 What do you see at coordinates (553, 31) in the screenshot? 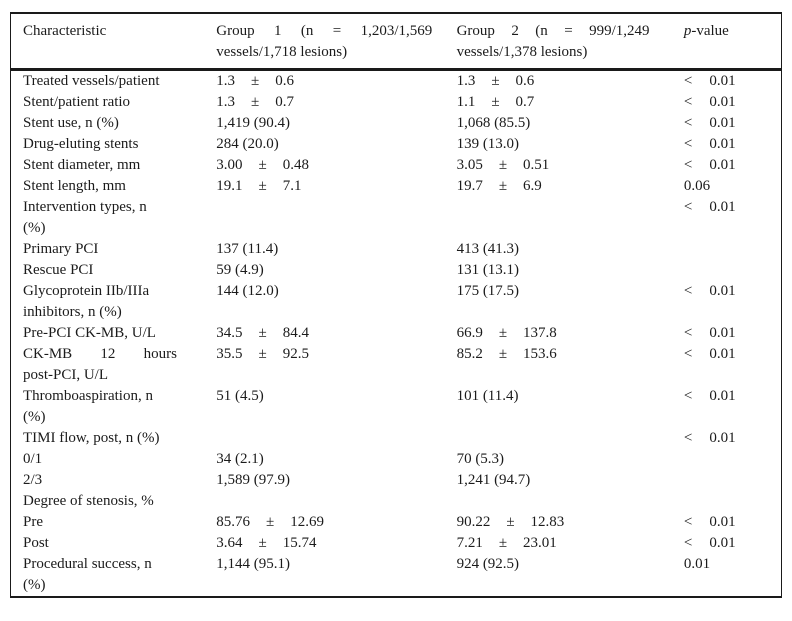
I see `group2-header-line1: Group 2 (n = 999/1,249` at bounding box center [553, 31].